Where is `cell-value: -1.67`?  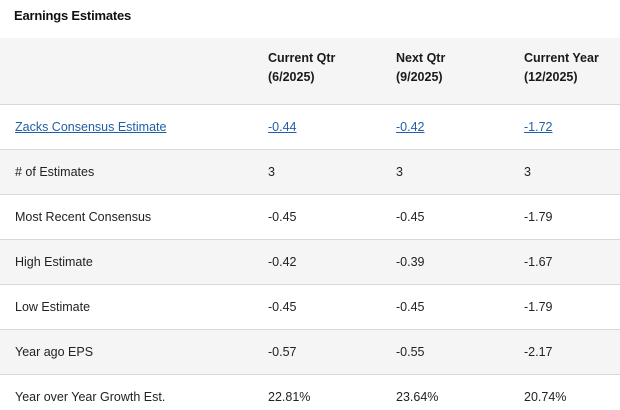
cell-value: -1.67 is located at coordinates (565, 262).